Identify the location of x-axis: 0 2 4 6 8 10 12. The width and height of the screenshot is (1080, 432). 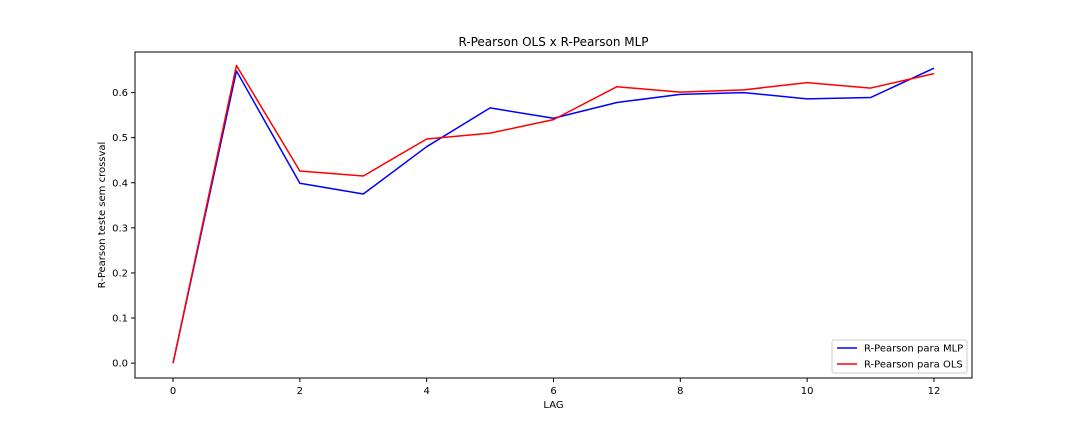
(555, 387).